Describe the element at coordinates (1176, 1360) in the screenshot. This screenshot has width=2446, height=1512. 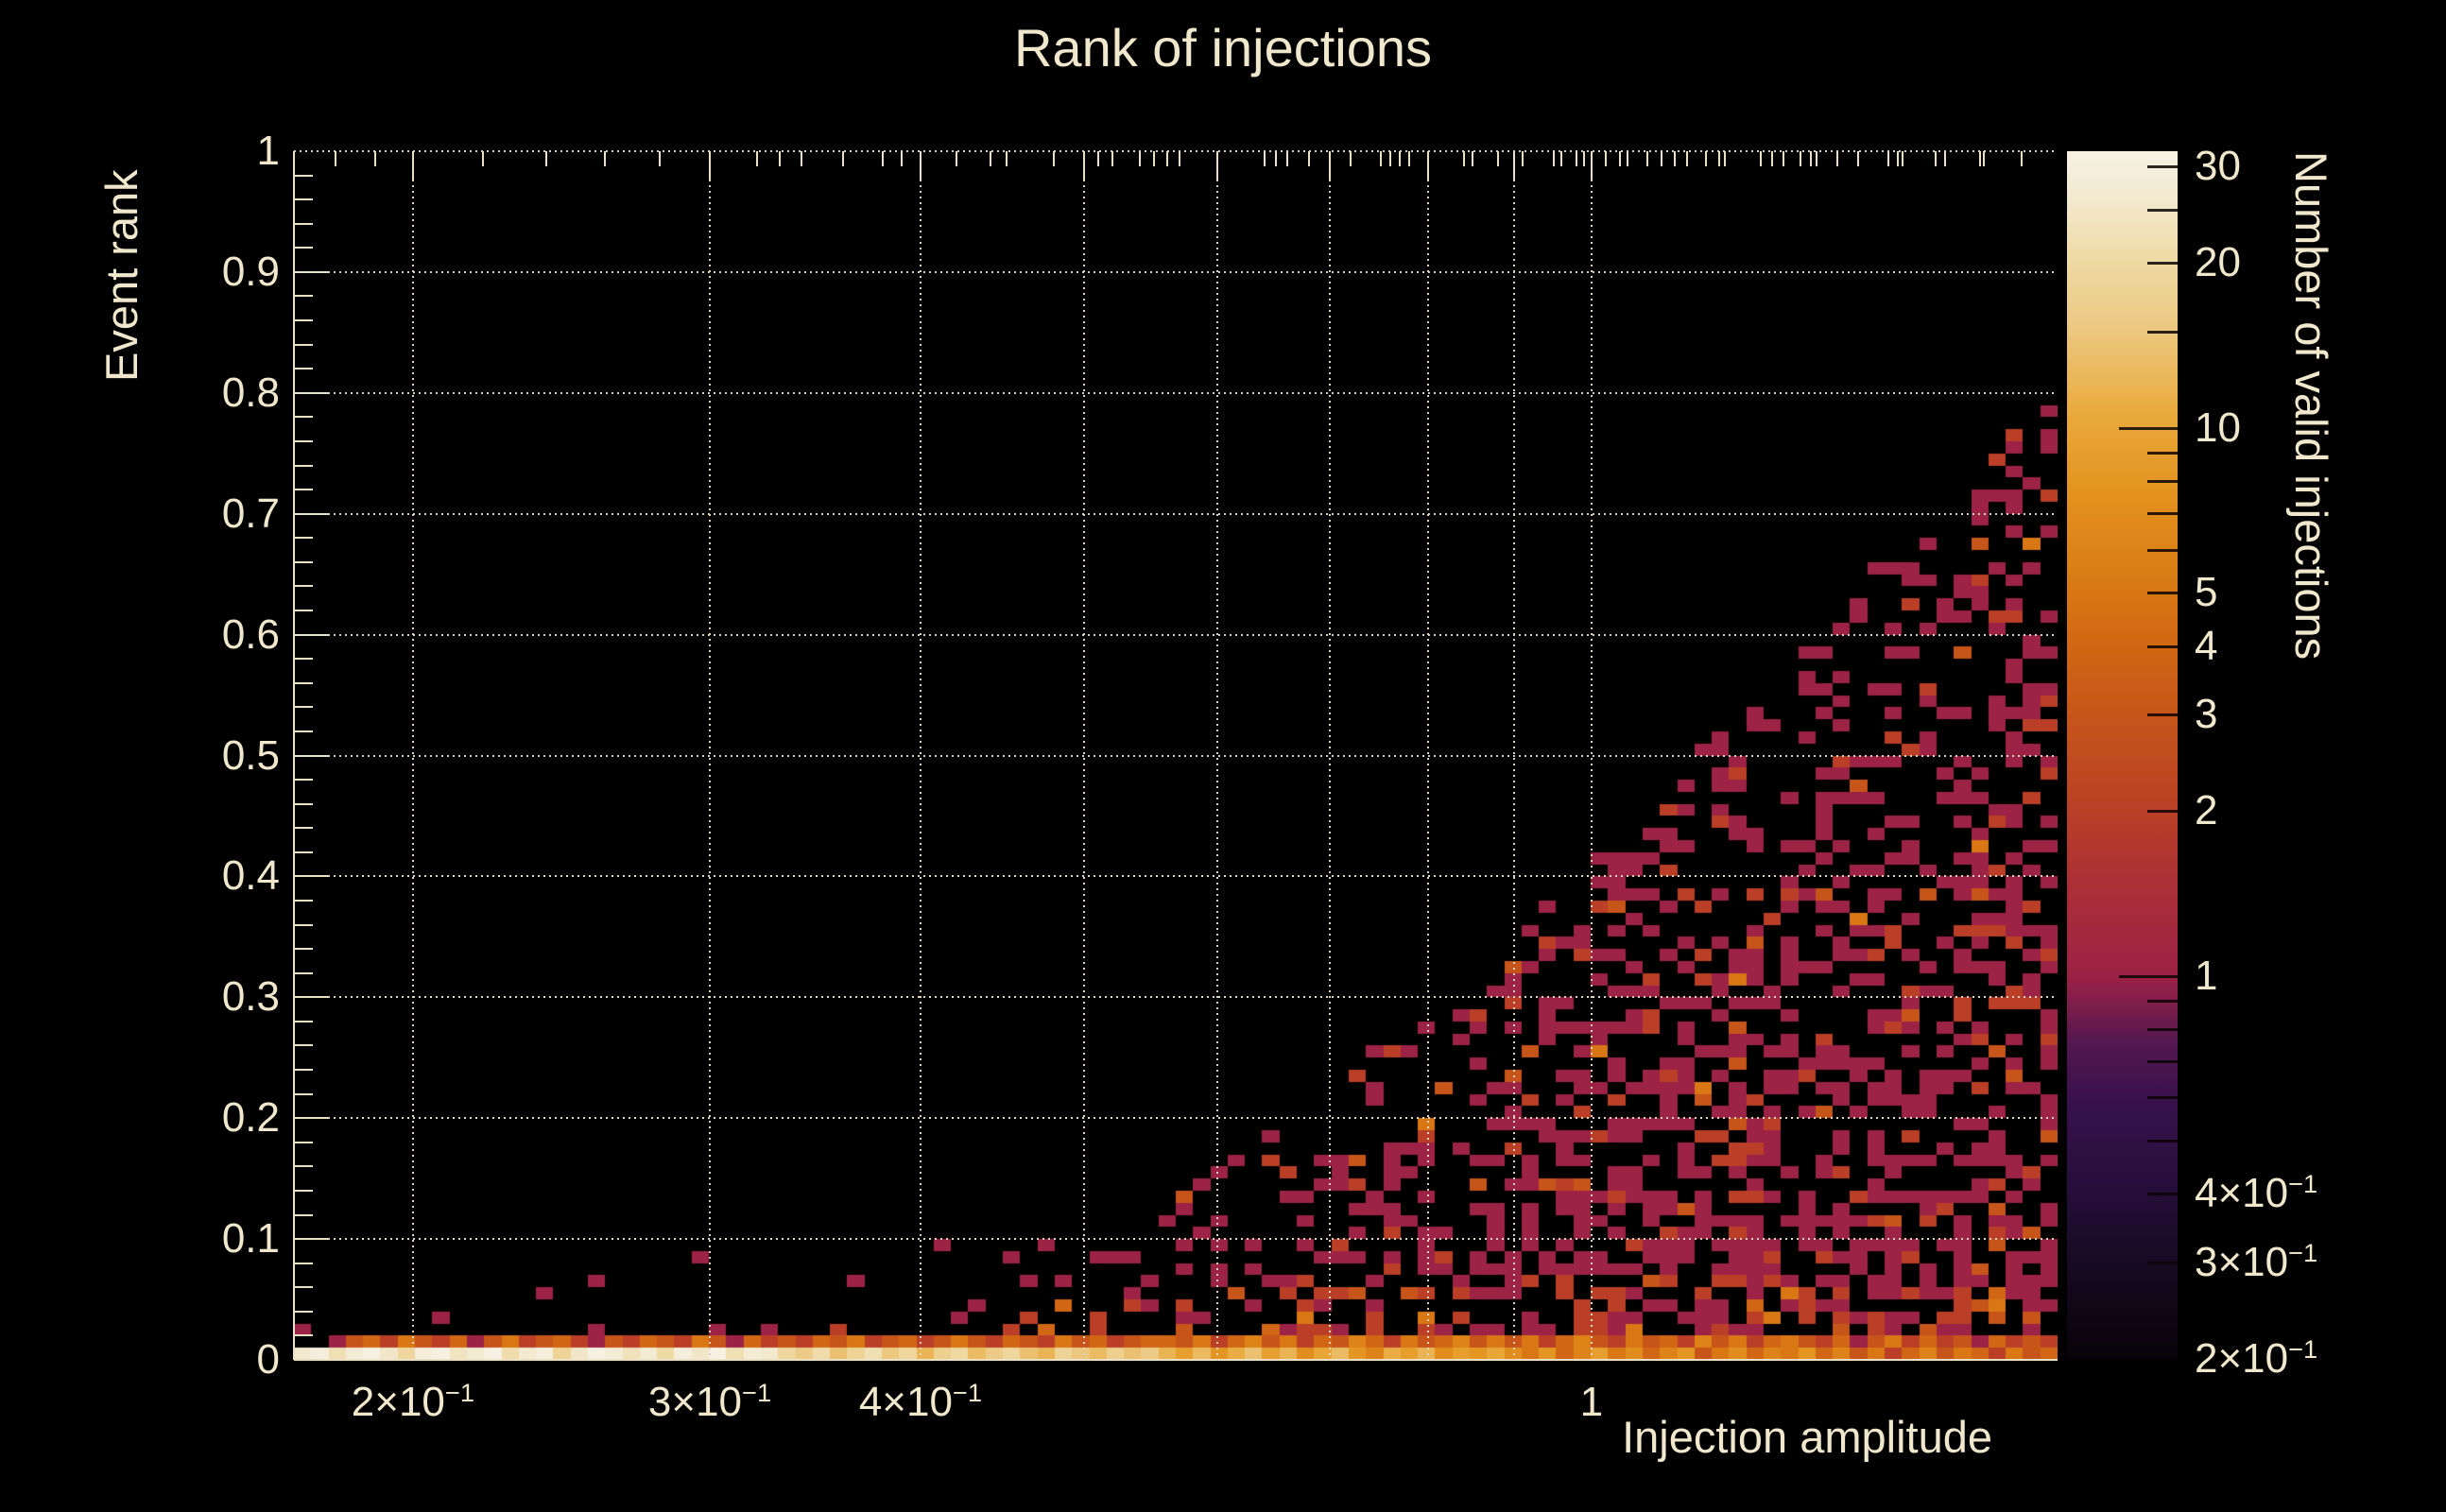
I see `x-axis-line` at that location.